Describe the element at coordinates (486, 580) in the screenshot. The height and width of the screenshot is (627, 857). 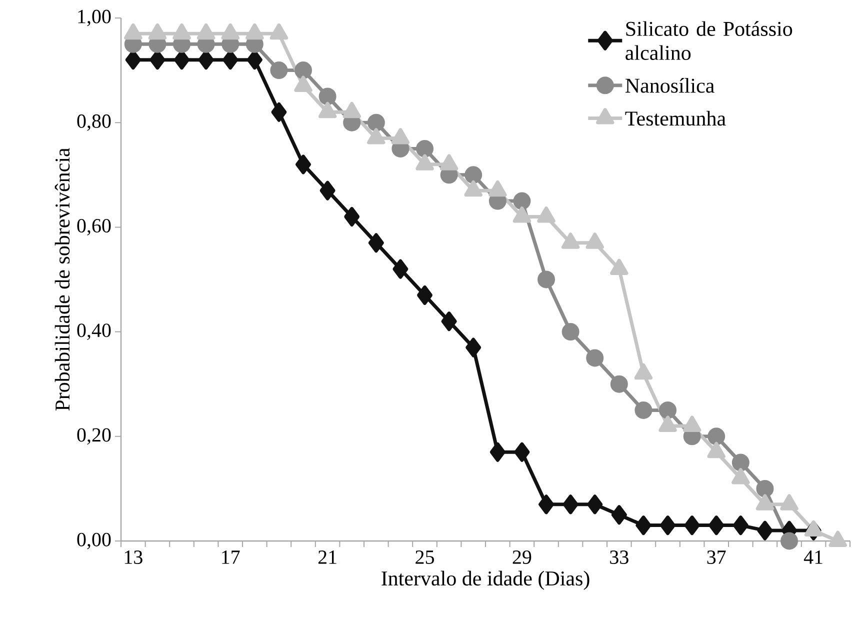
I see `x-axis-title: Intervalo de idade (Dias)` at that location.